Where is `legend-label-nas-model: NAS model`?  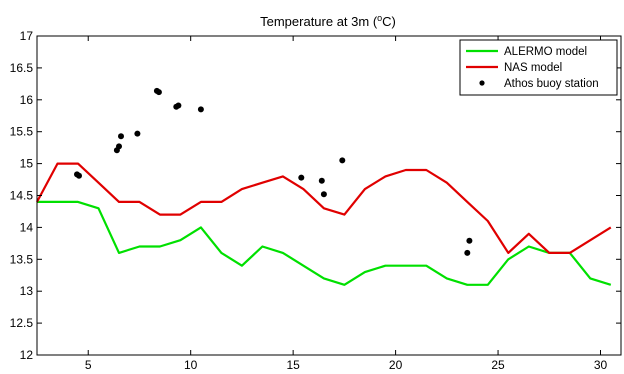 legend-label-nas-model: NAS model is located at coordinates (533, 68).